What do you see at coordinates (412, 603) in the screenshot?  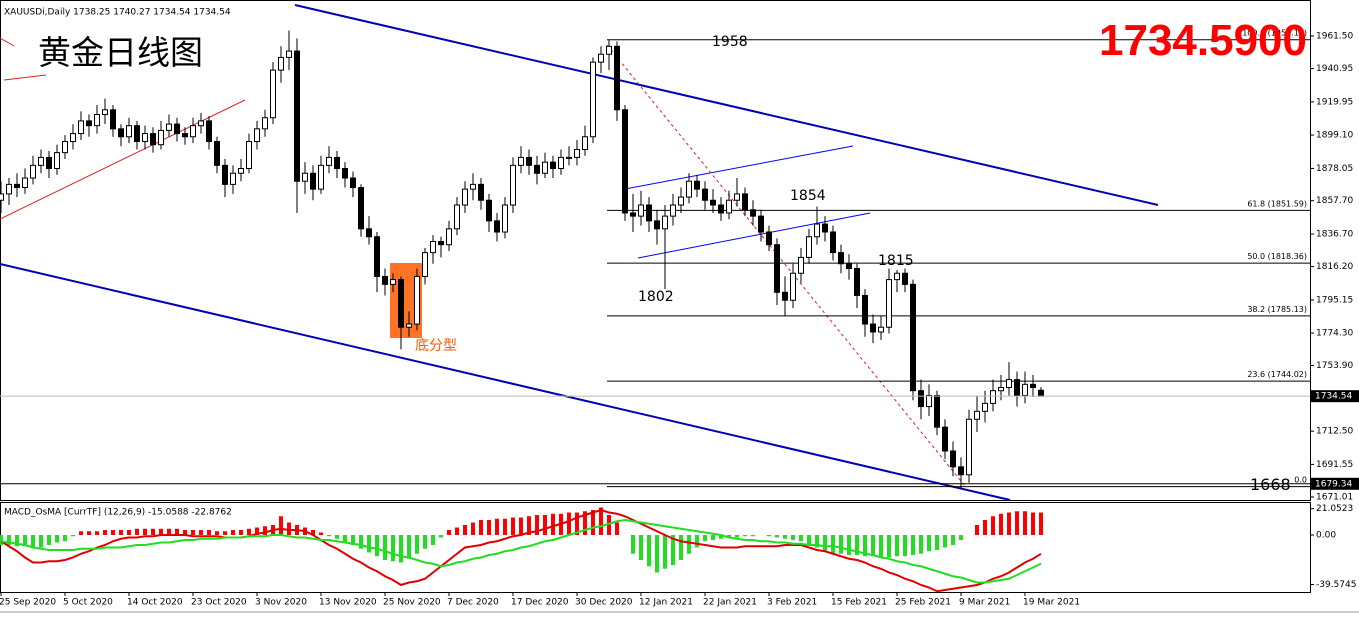 I see `x-tick-label: 25 Nov 2020` at bounding box center [412, 603].